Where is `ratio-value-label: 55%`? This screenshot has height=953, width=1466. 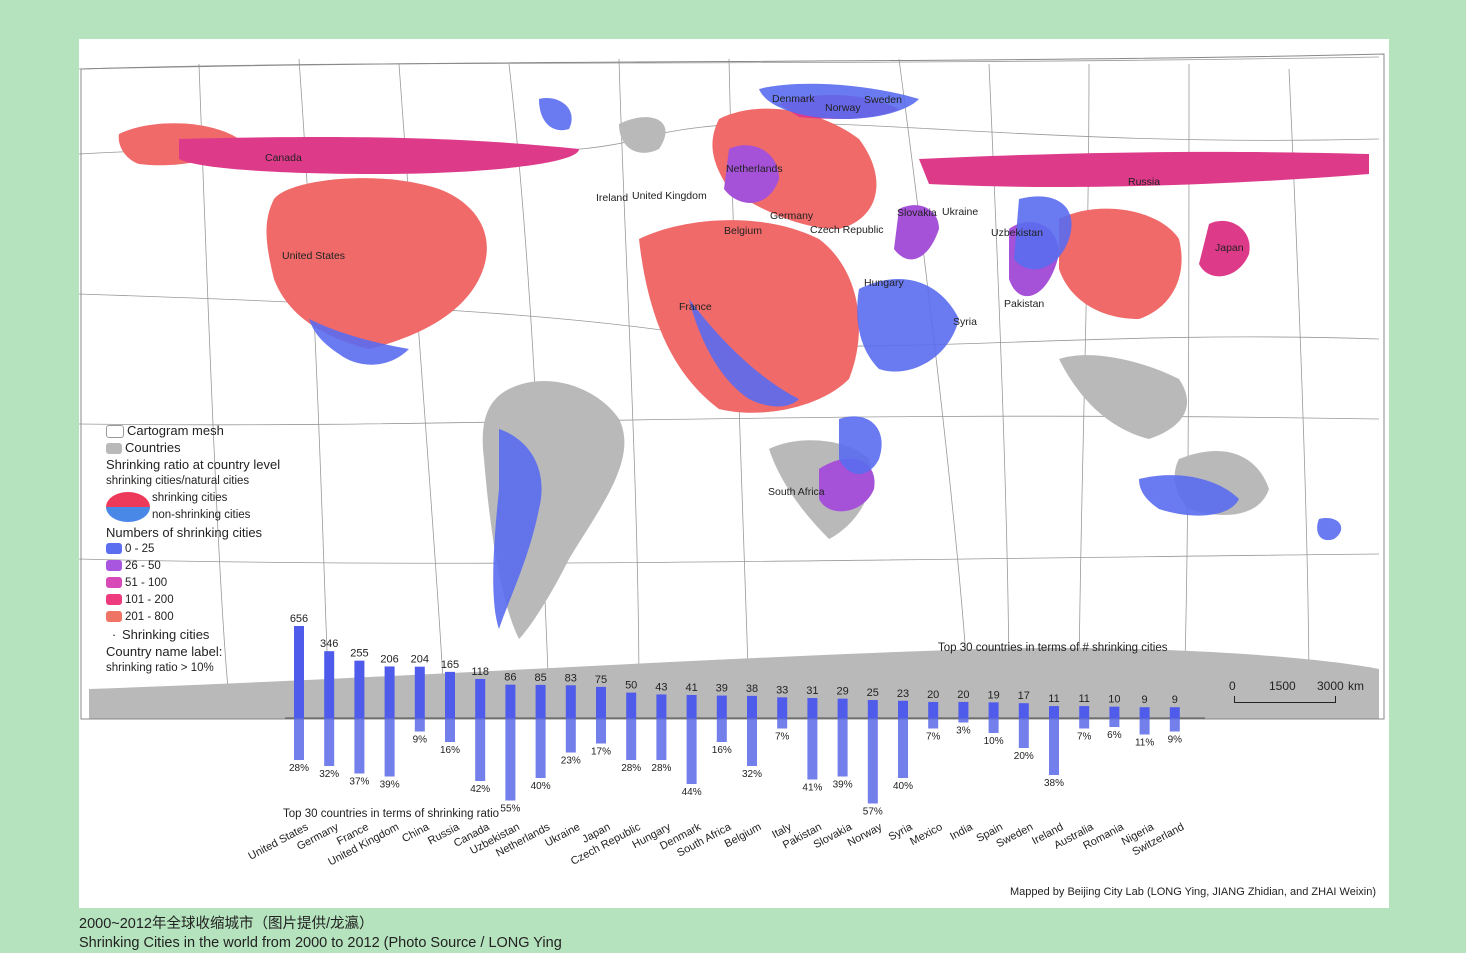
ratio-value-label: 55% is located at coordinates (510, 809).